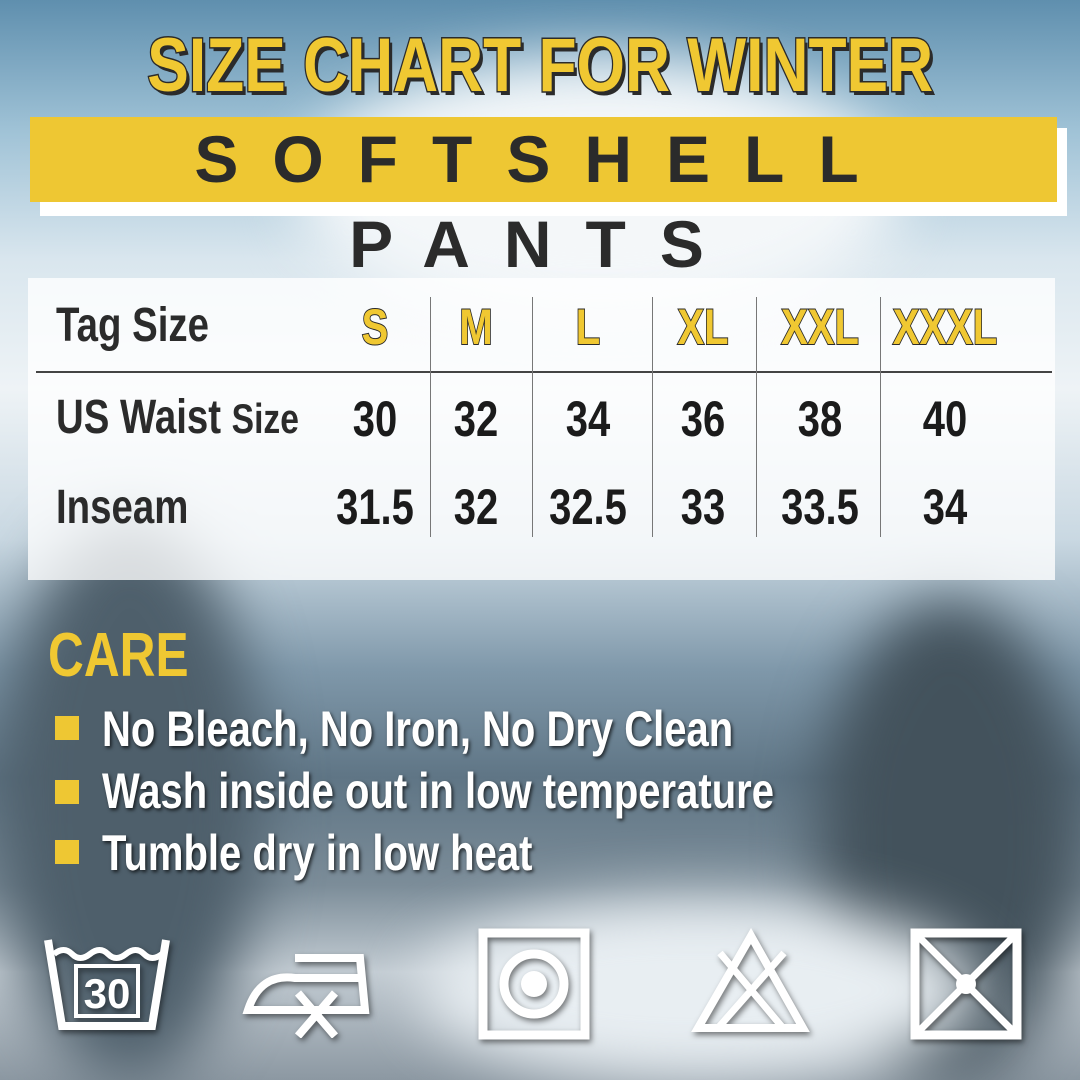 Image resolution: width=1080 pixels, height=1080 pixels. What do you see at coordinates (534, 984) in the screenshot?
I see `tumble-dry-icon` at bounding box center [534, 984].